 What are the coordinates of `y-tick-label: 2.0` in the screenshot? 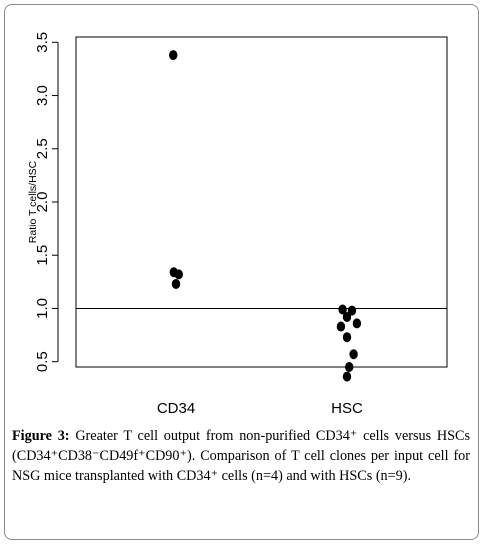 It's located at (42, 202).